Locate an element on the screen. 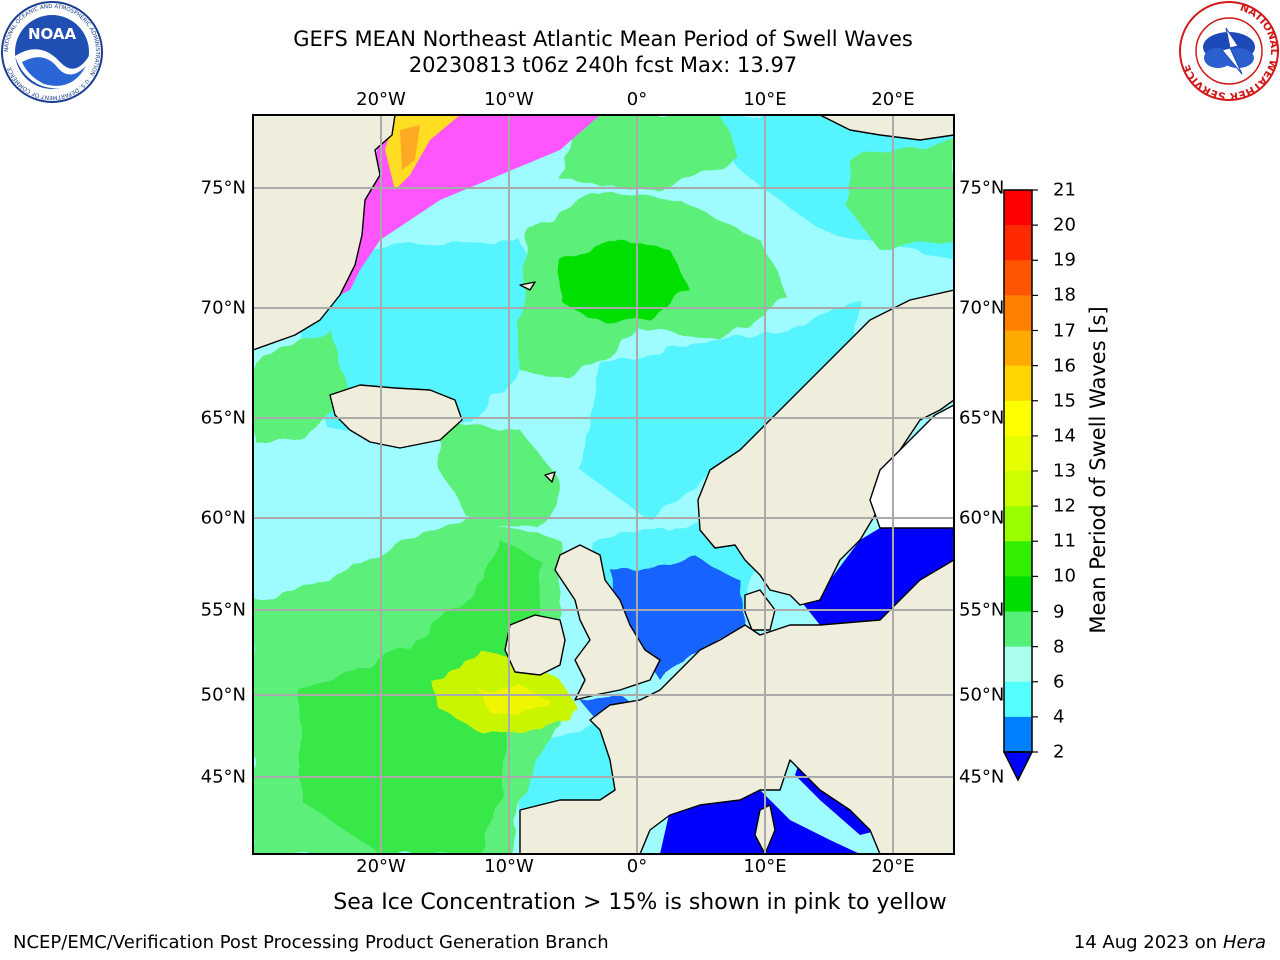  greenland is located at coordinates (324, 233).